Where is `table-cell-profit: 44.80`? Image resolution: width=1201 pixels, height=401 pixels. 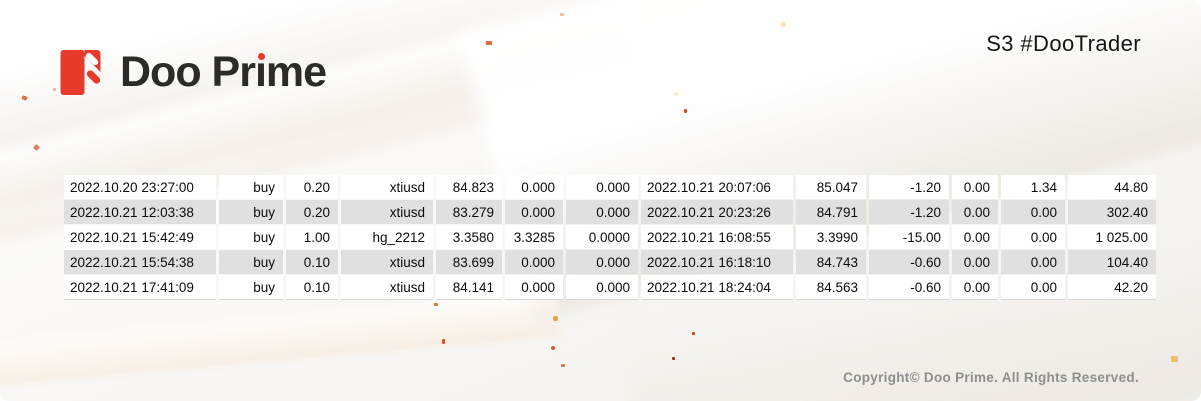 table-cell-profit: 44.80 is located at coordinates (1112, 187).